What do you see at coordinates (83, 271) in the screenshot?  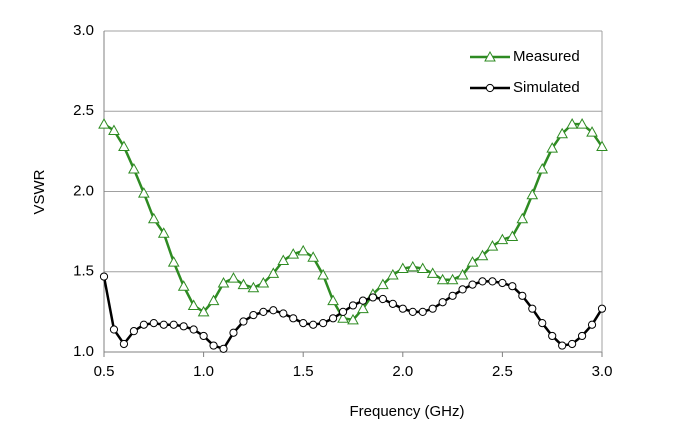 I see `y-tick-label: 1.5` at bounding box center [83, 271].